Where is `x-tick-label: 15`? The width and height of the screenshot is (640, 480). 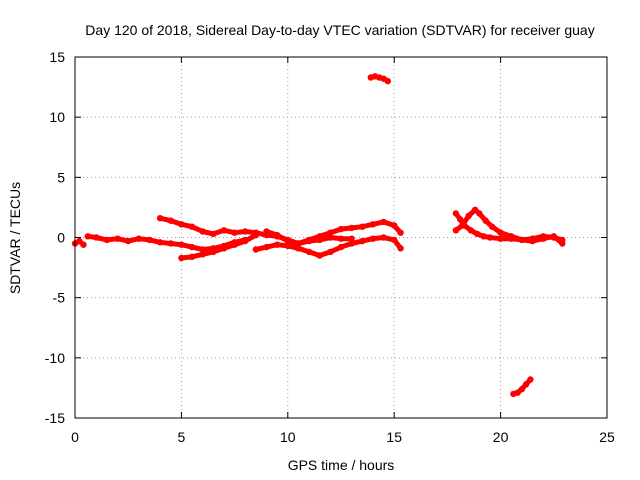
x-tick-label: 15 is located at coordinates (394, 437).